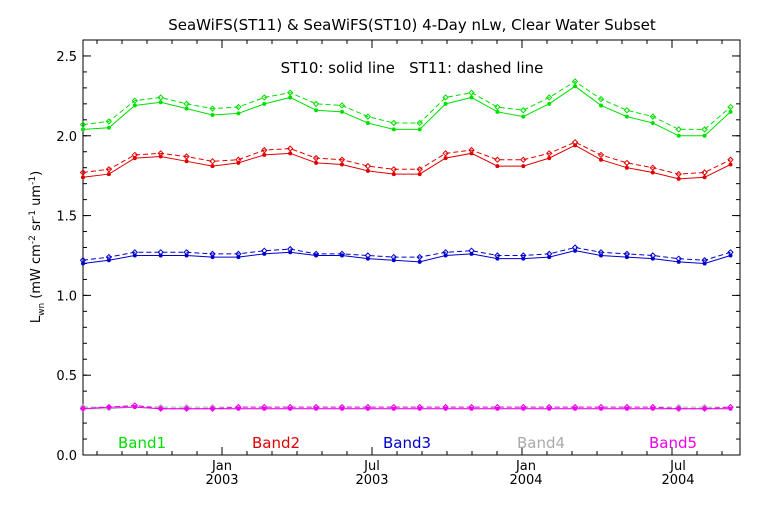 The height and width of the screenshot is (512, 768). I want to click on band2-dashed-line, so click(406, 158).